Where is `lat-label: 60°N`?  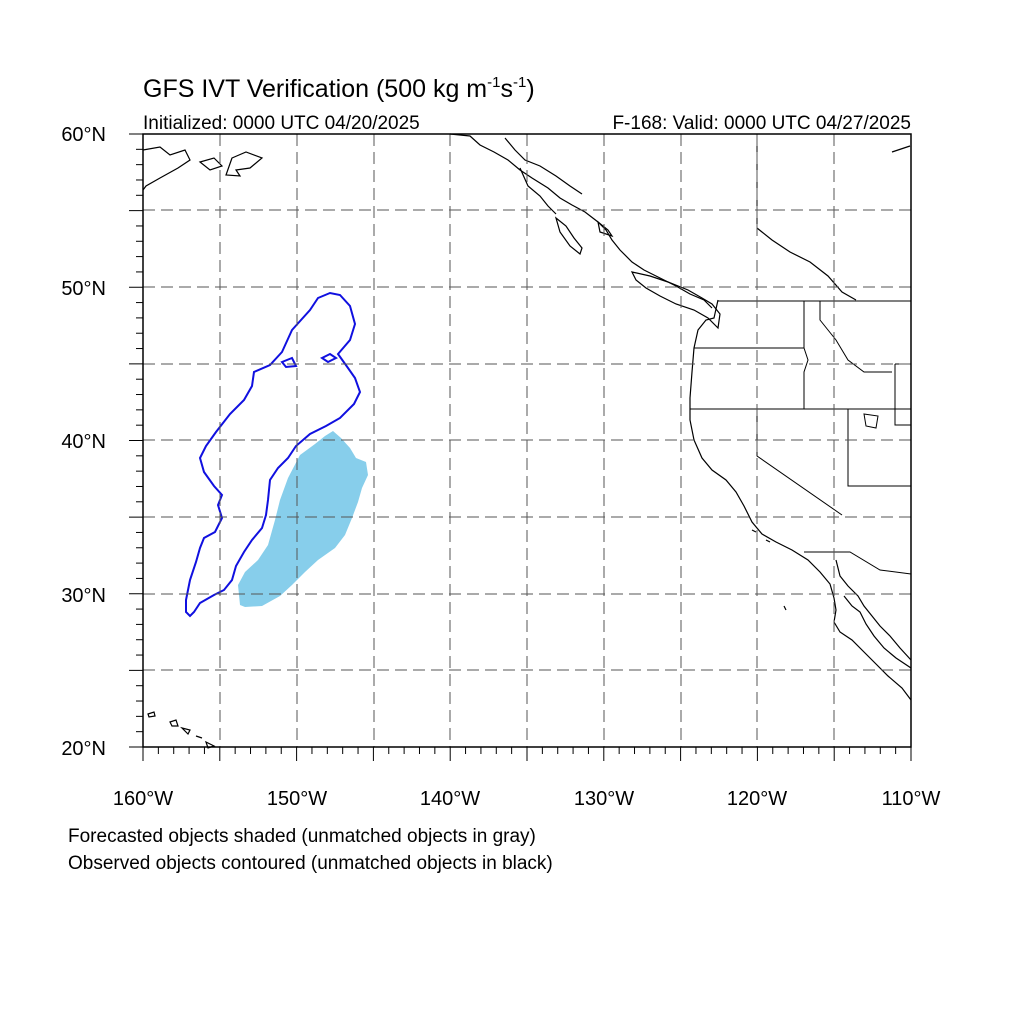
lat-label: 60°N is located at coordinates (83, 135).